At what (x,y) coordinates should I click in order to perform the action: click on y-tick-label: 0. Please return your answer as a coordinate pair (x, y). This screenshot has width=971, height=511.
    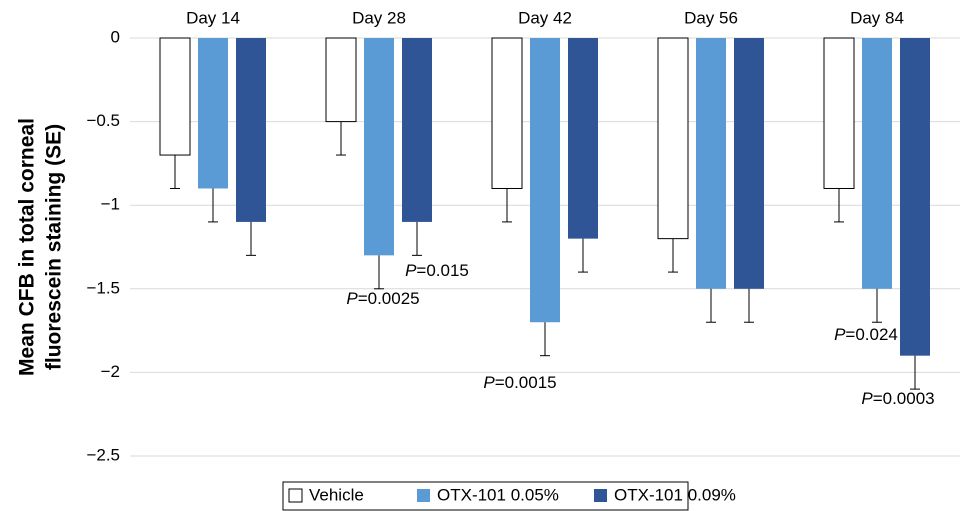
    Looking at the image, I should click on (115, 36).